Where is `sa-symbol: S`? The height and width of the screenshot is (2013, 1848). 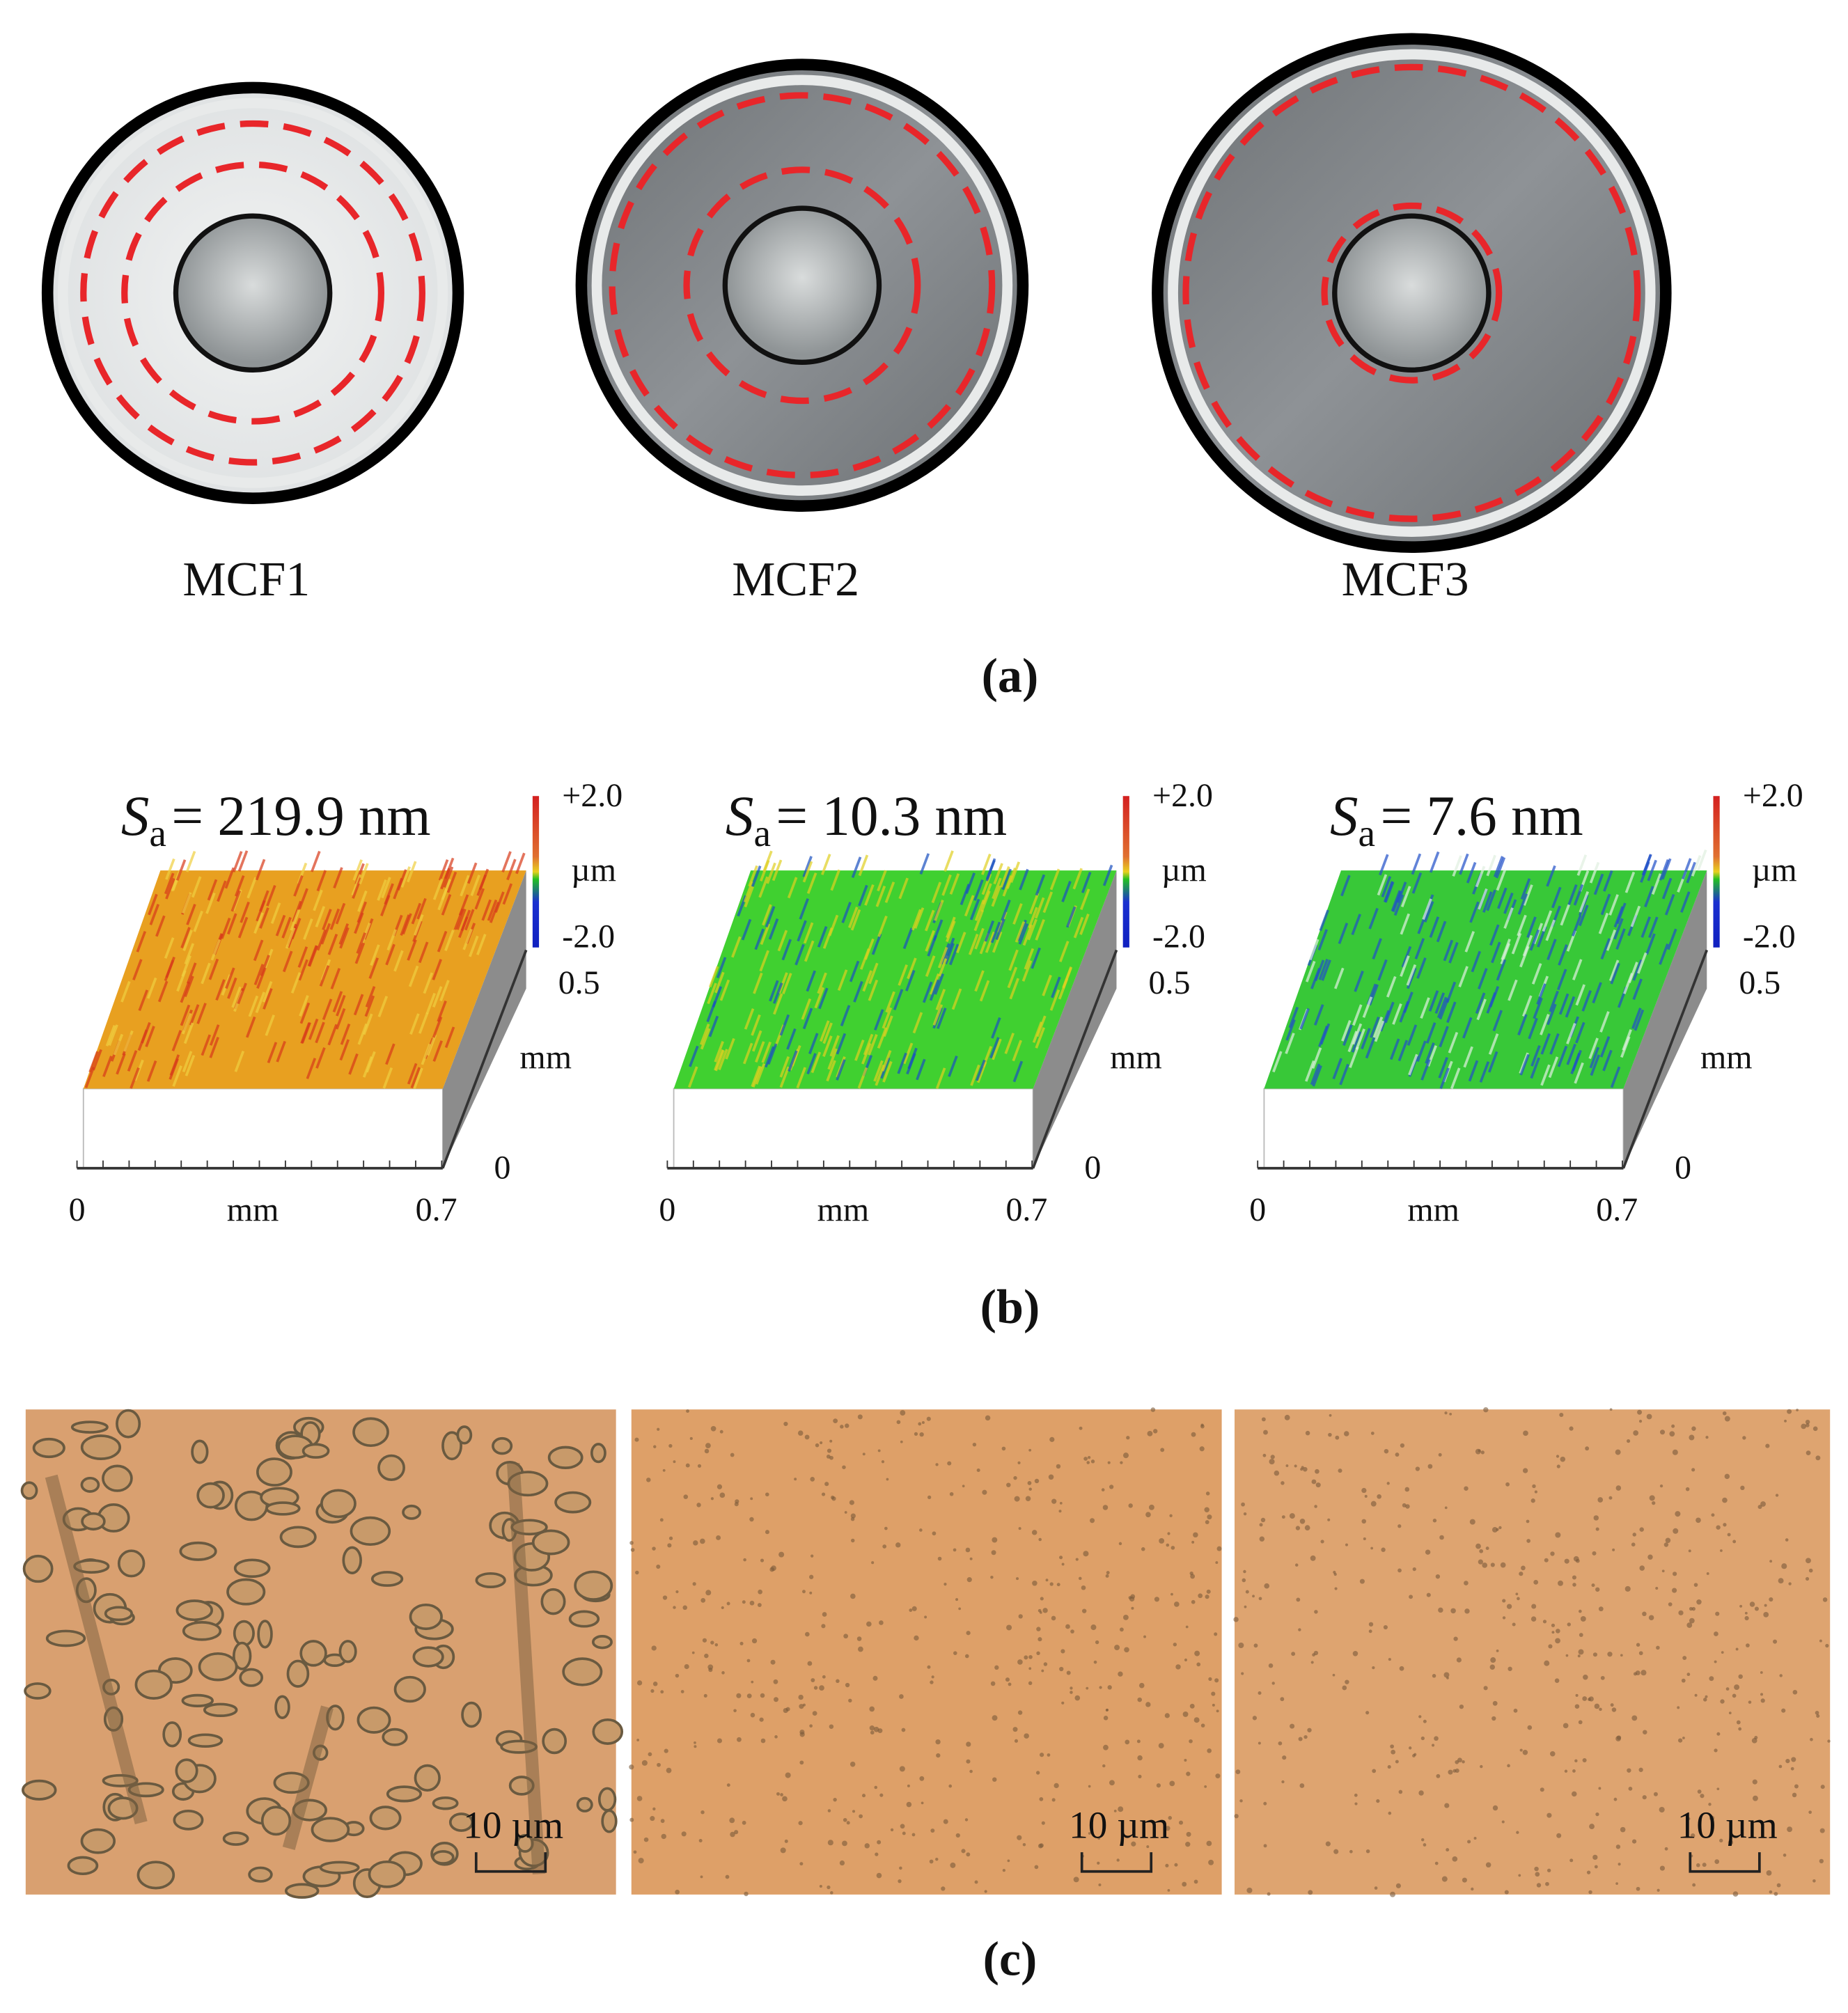 sa-symbol: S is located at coordinates (136, 816).